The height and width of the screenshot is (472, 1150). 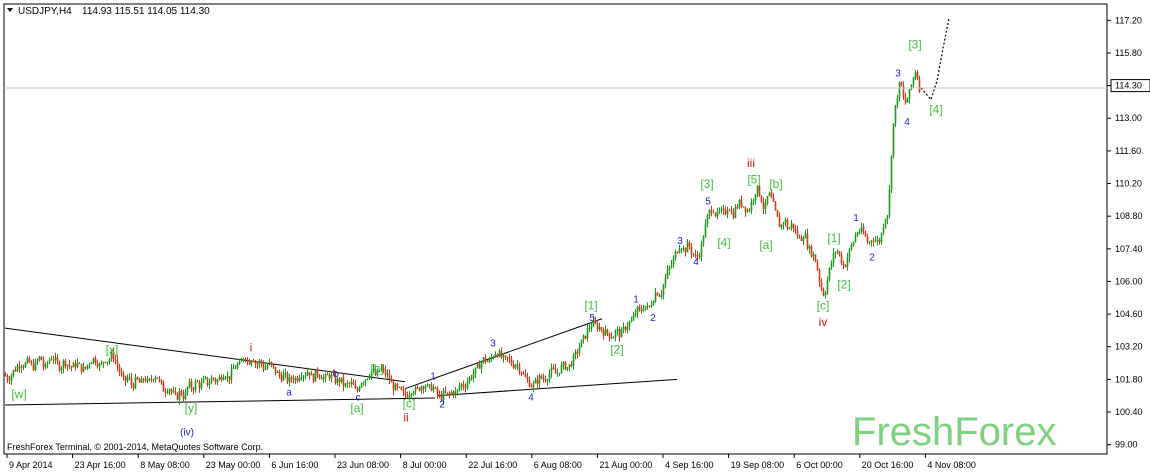 I want to click on symbol-label: USDJPY,H4, so click(x=45, y=11).